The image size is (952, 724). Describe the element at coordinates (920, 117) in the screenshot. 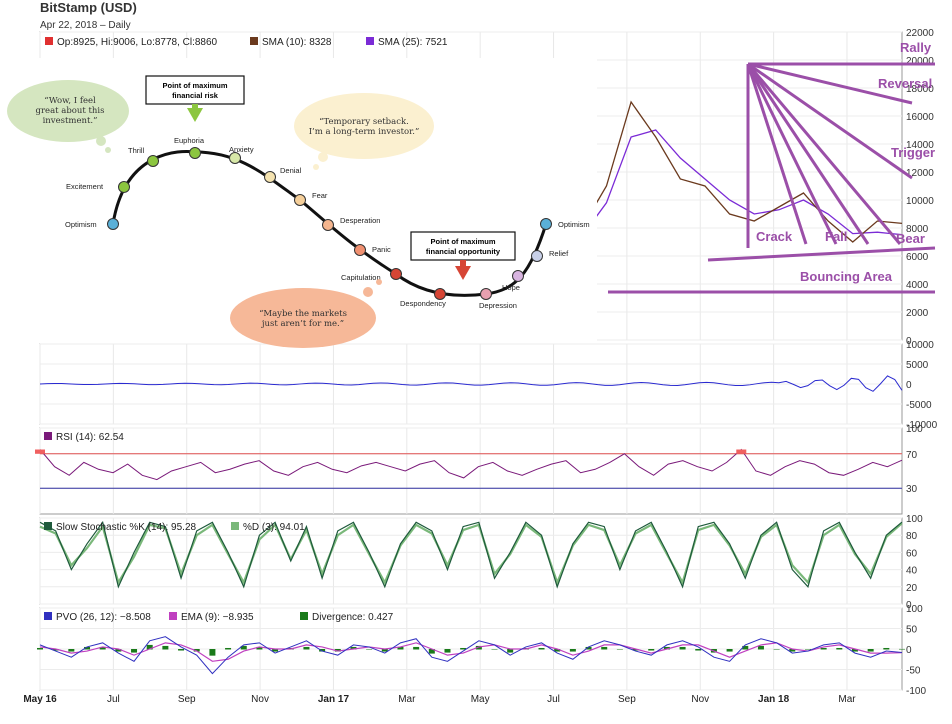

I see `y-tick-label: 16000` at that location.